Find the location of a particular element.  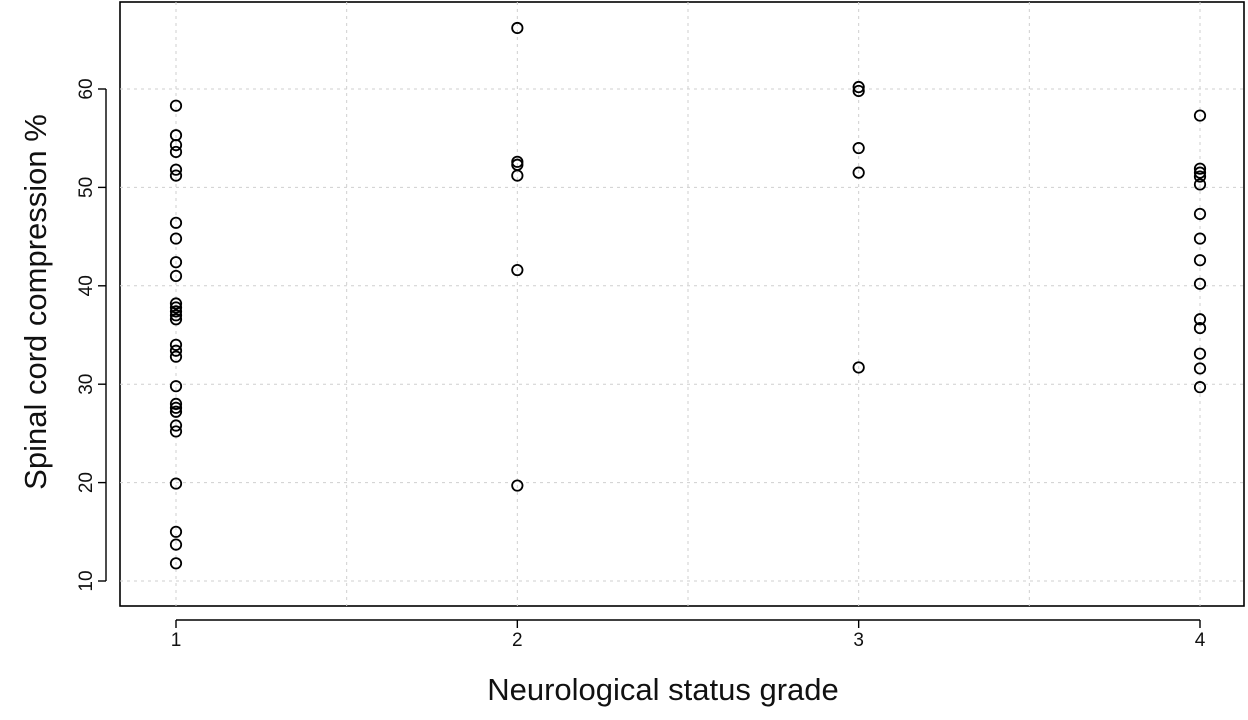

y-tick-label: 10 is located at coordinates (86, 580).